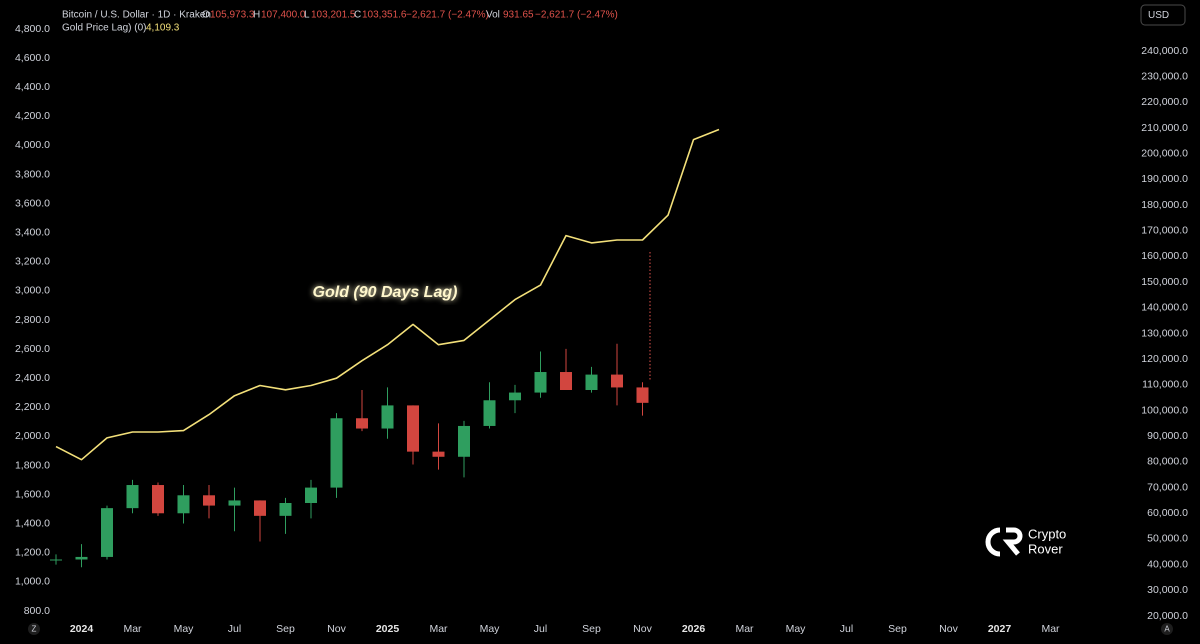 This screenshot has width=1200, height=644. I want to click on ohlc-value: 105,973.3, so click(232, 15).